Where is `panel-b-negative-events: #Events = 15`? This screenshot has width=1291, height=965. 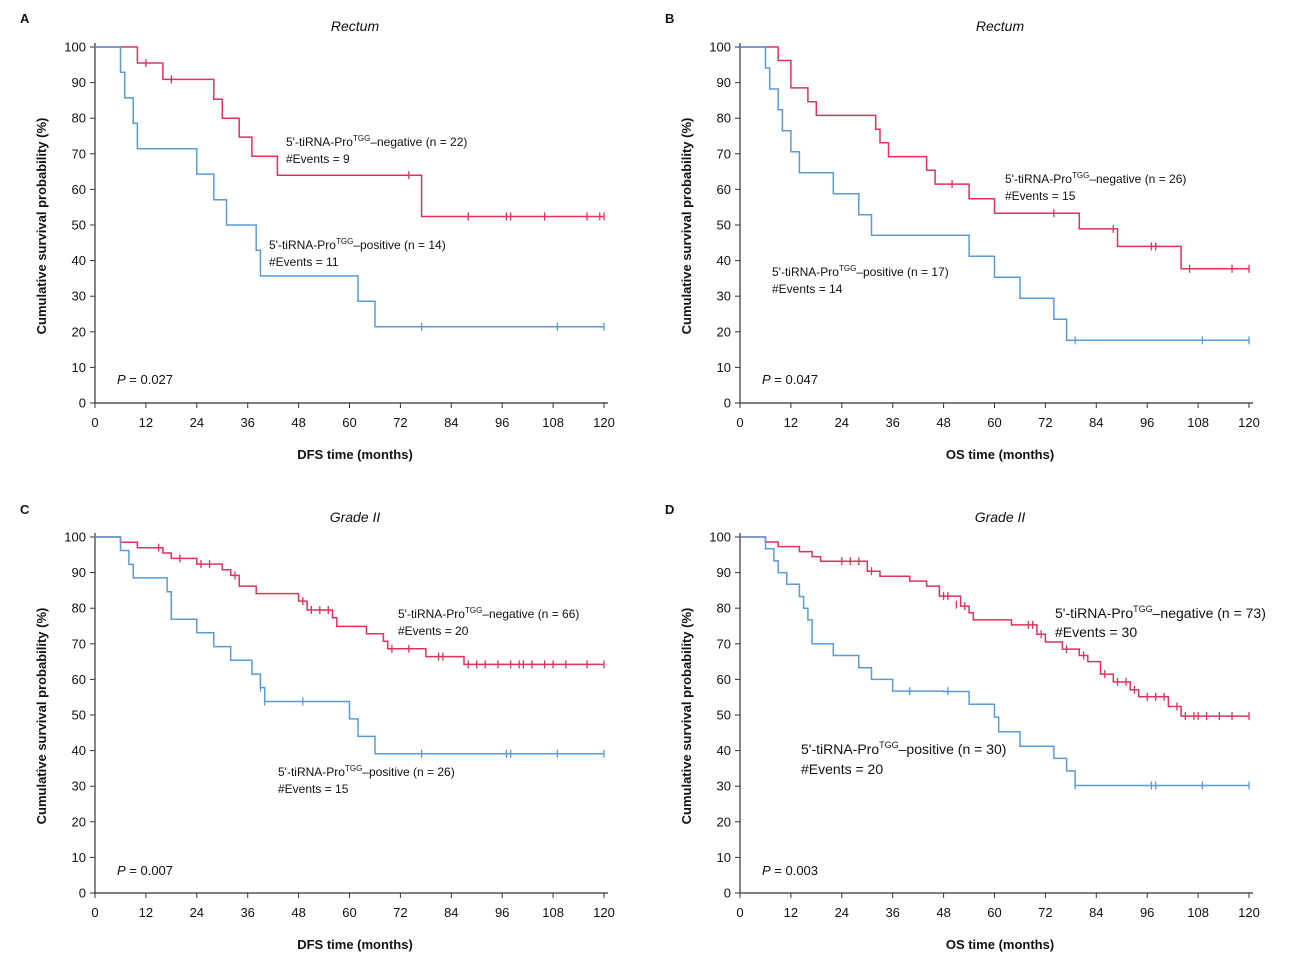 panel-b-negative-events: #Events = 15 is located at coordinates (1040, 196).